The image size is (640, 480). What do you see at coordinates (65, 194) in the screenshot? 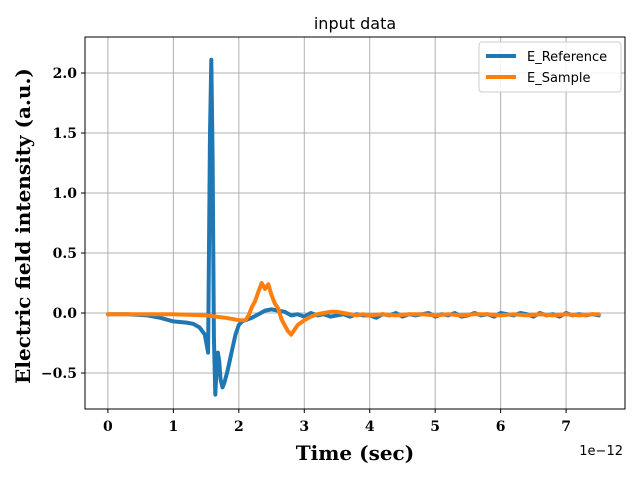
I see `y-tick-label: 1.0` at bounding box center [65, 194].